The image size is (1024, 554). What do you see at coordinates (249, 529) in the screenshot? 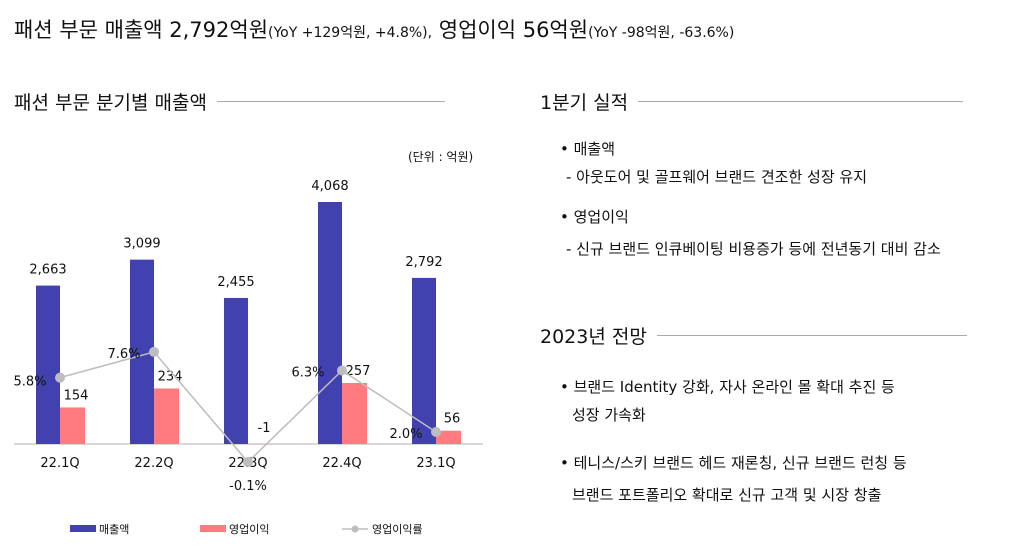
I see `legend-label-op: 영업이익` at bounding box center [249, 529].